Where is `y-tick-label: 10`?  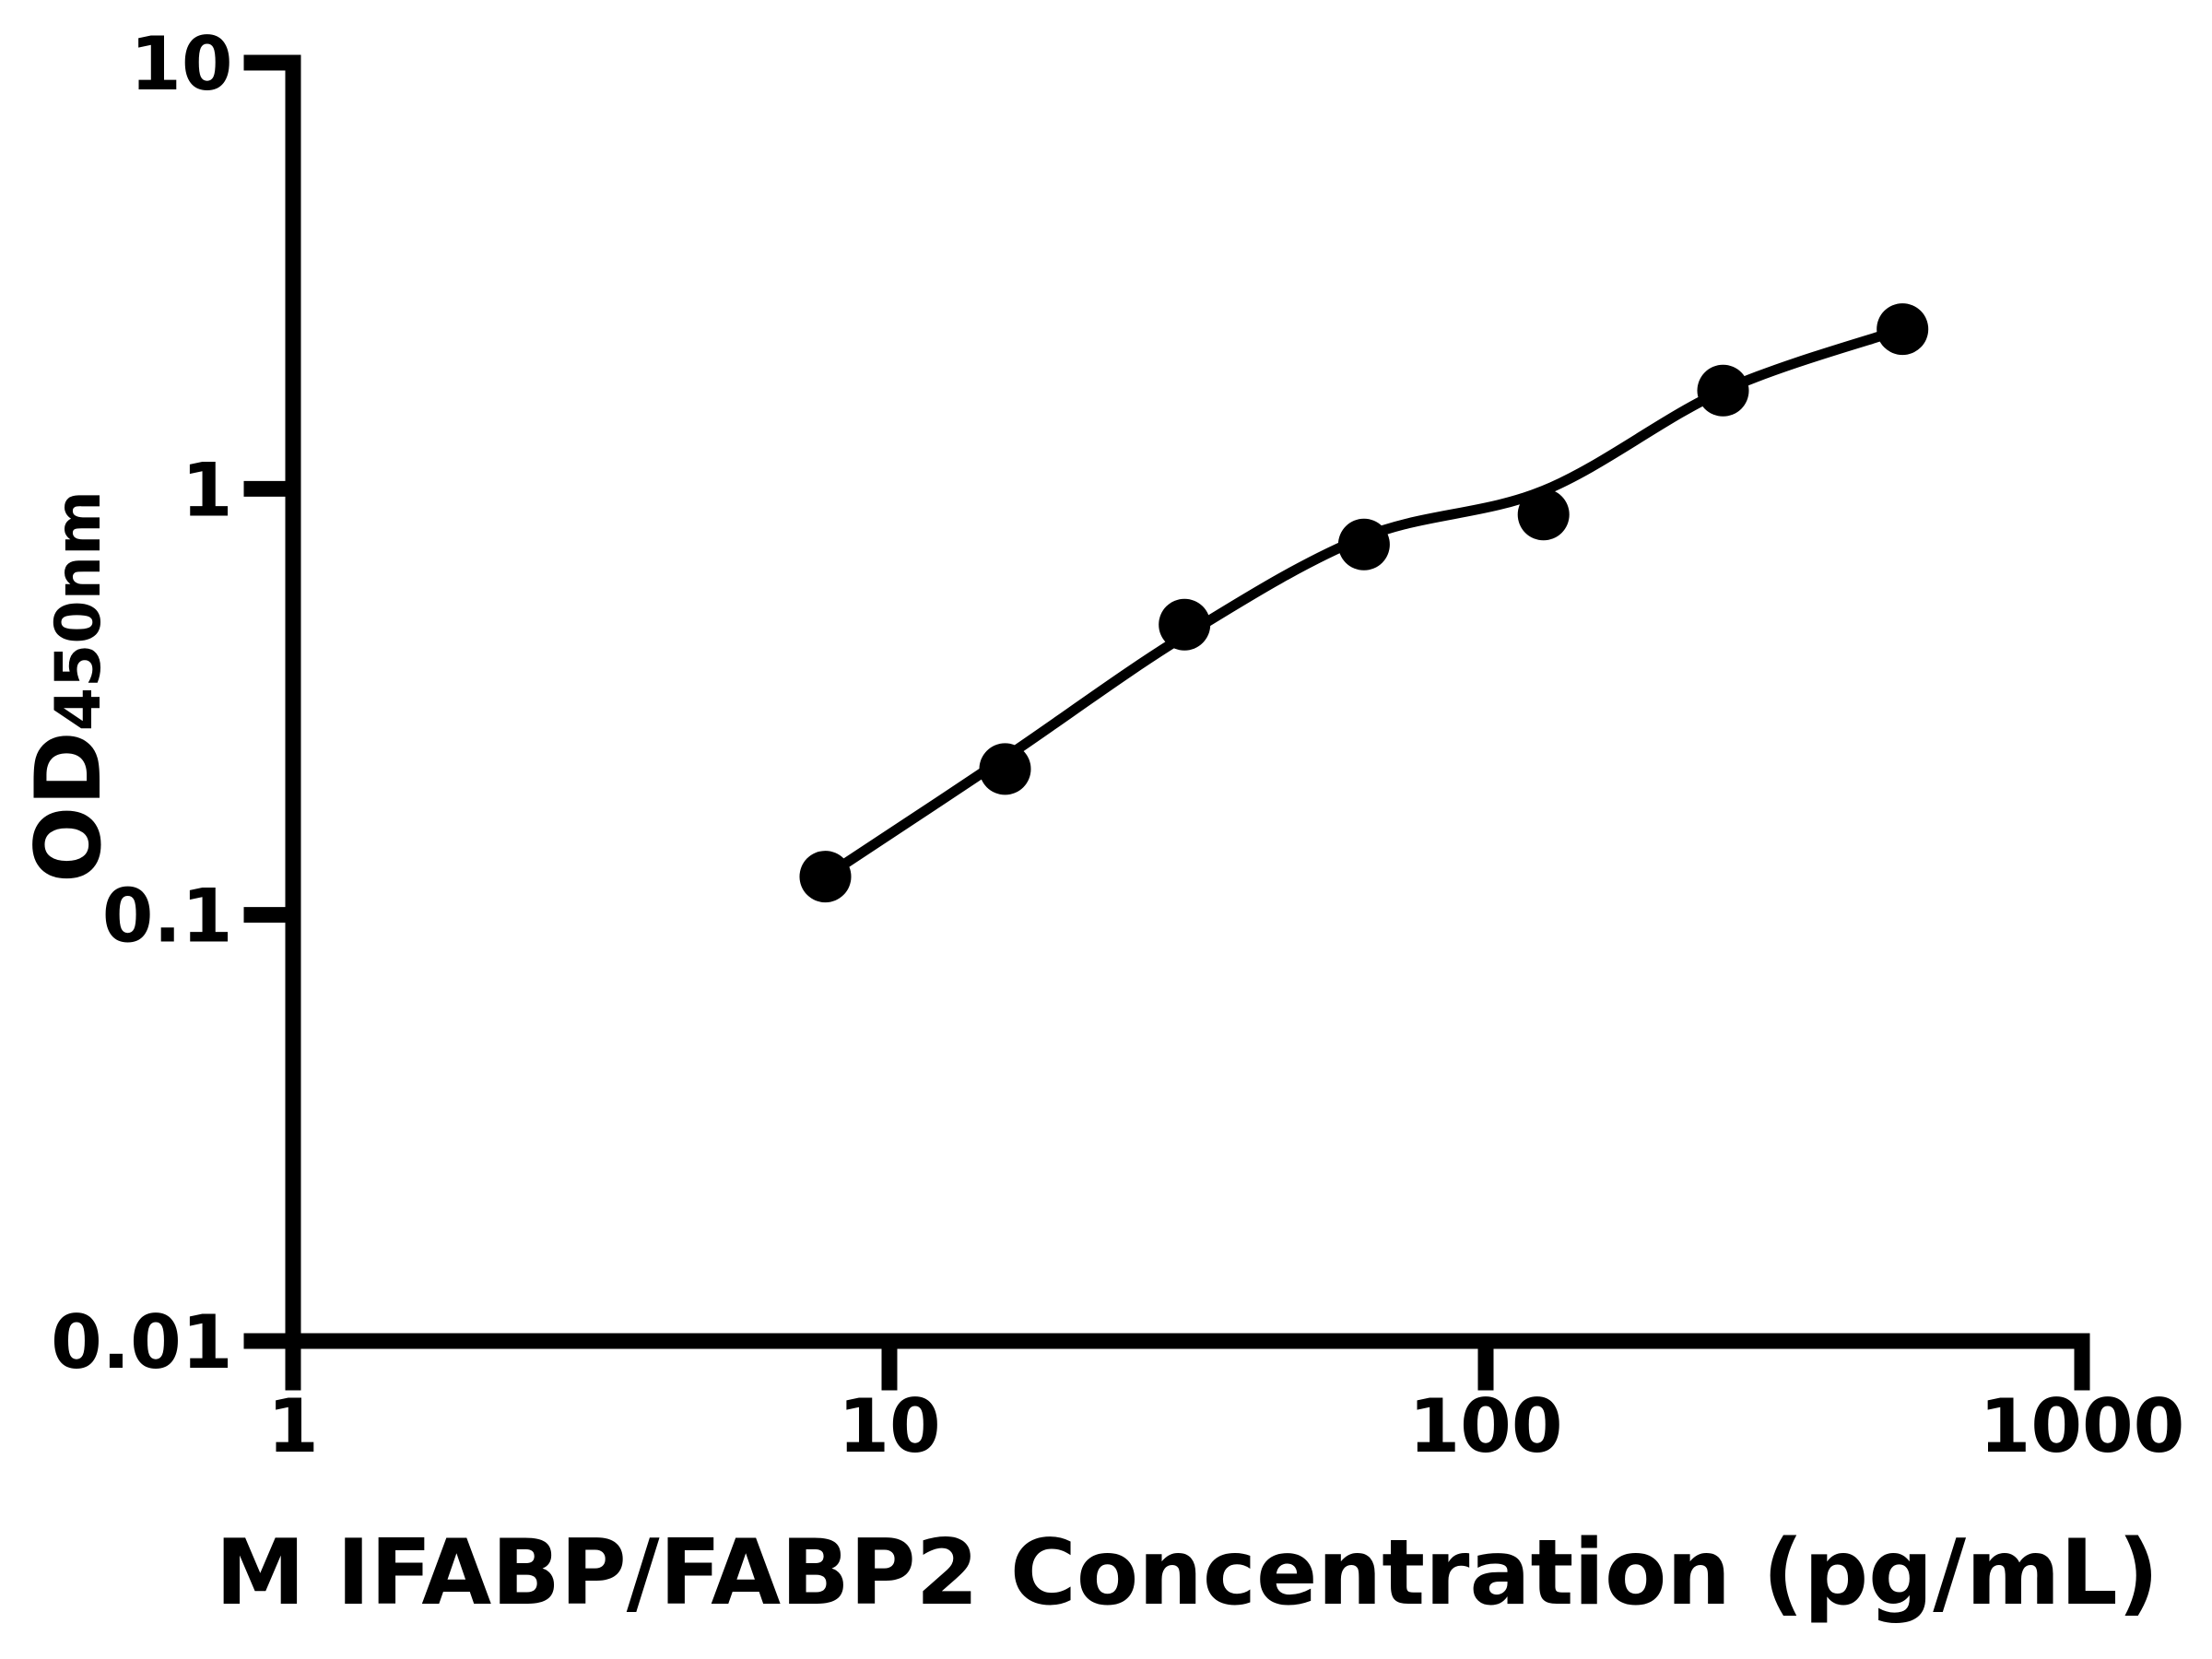 y-tick-label: 10 is located at coordinates (181, 64).